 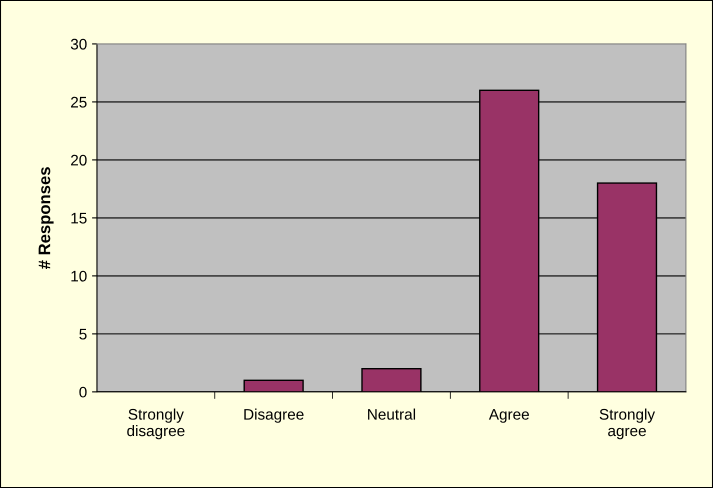 I want to click on y-tick-label: 30, so click(x=78, y=44).